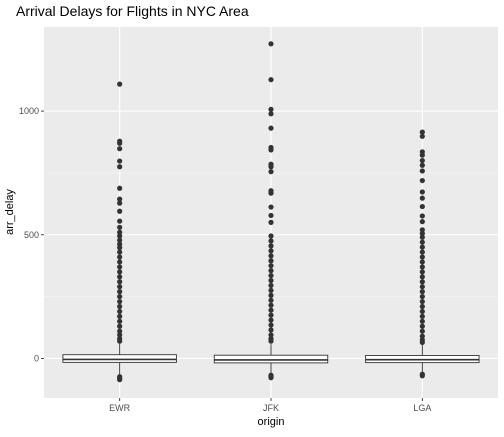  What do you see at coordinates (422, 408) in the screenshot?
I see `x-tick-label: LGA` at bounding box center [422, 408].